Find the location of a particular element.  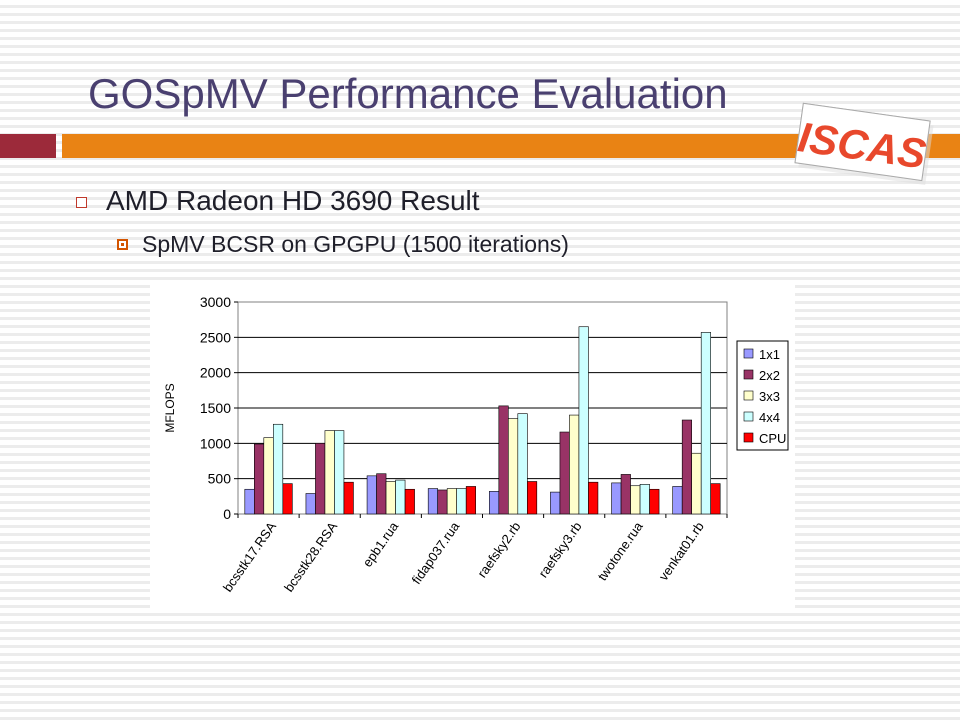

legend-box is located at coordinates (762, 395).